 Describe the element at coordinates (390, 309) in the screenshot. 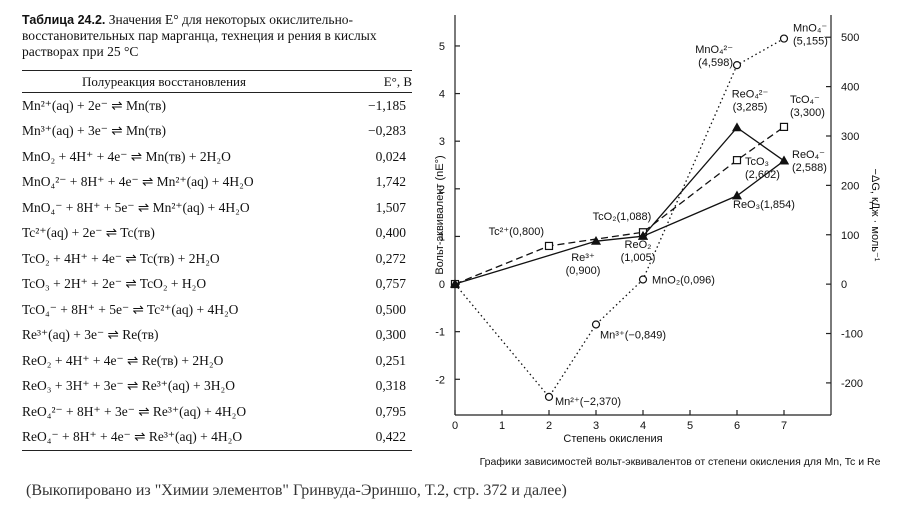

I see `potential-cell: 0,500` at that location.